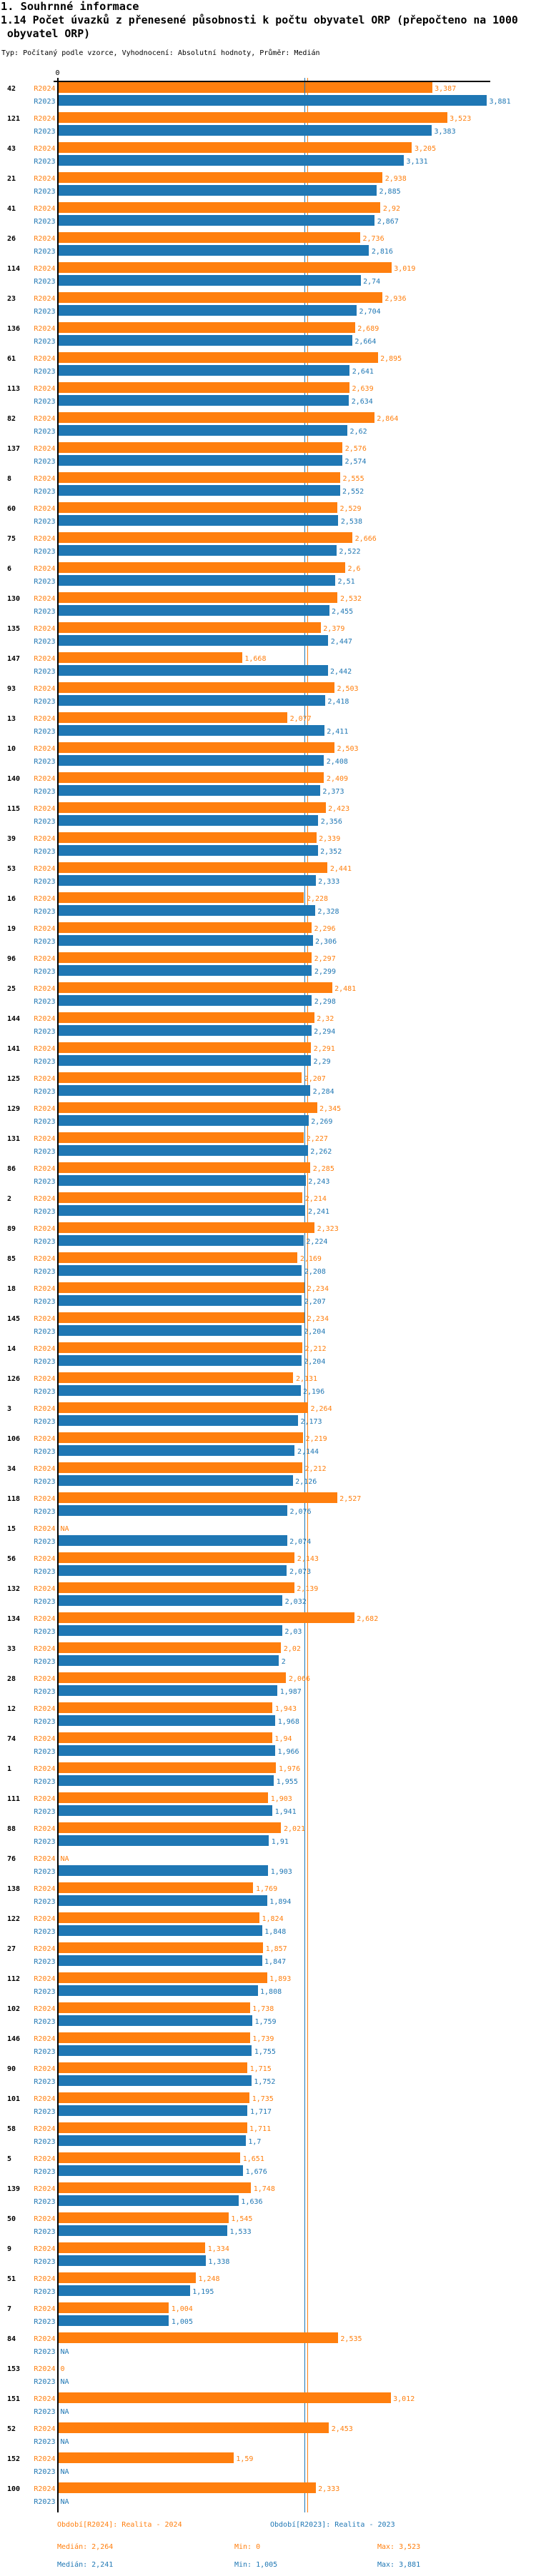  Describe the element at coordinates (290, 1692) in the screenshot. I see `value-label-r2023: 1,987` at that location.